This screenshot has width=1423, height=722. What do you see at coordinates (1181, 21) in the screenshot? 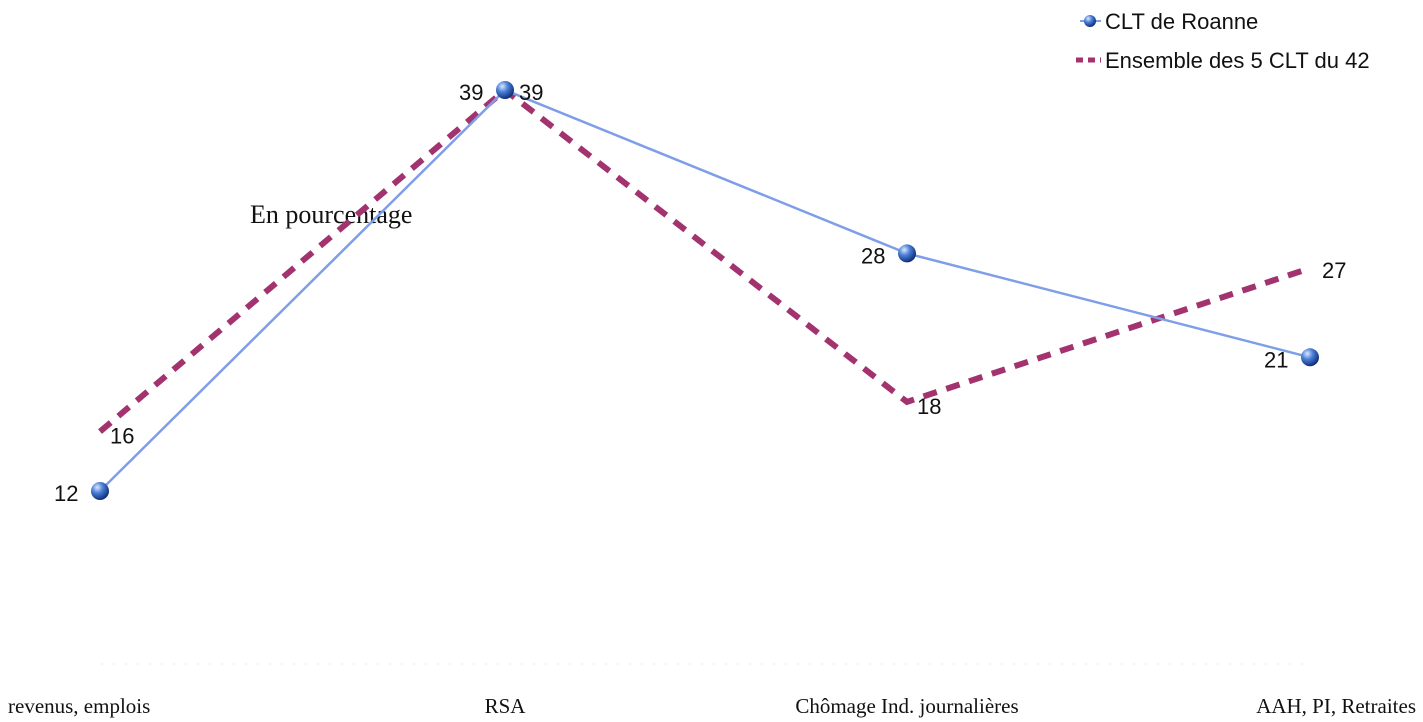
I see `legend-label-clt-roanne: CLT de Roanne` at bounding box center [1181, 21].